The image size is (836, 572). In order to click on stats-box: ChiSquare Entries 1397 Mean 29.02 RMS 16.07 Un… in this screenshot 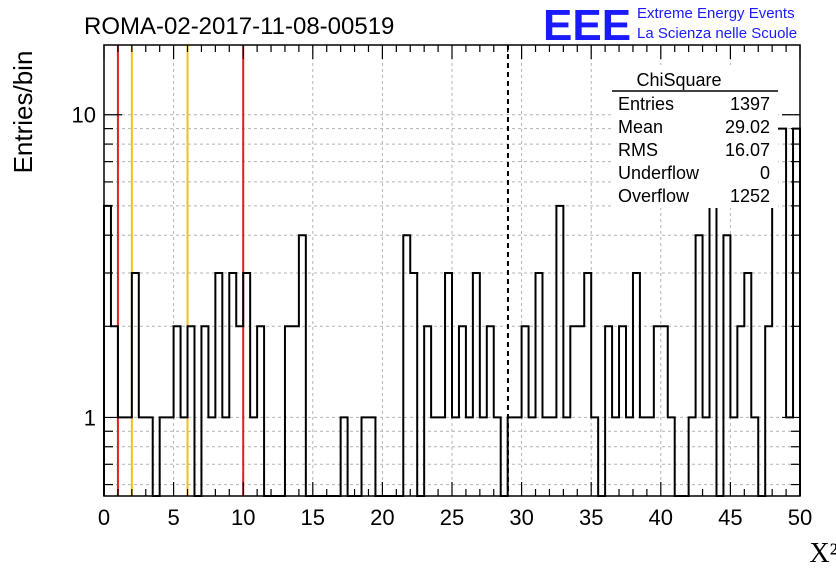, I will do `click(695, 136)`.